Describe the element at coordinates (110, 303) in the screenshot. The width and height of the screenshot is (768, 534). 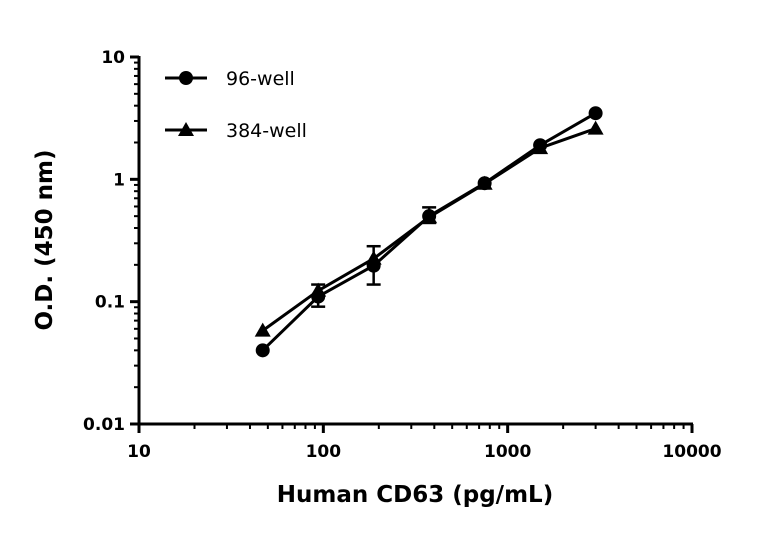
I see `y-tick-label: 0.1` at that location.